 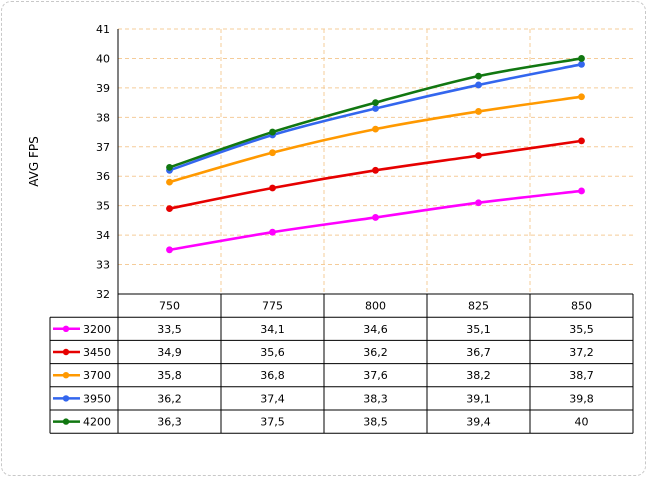 What do you see at coordinates (478, 422) in the screenshot?
I see `data-cell-value: 39,4` at bounding box center [478, 422].